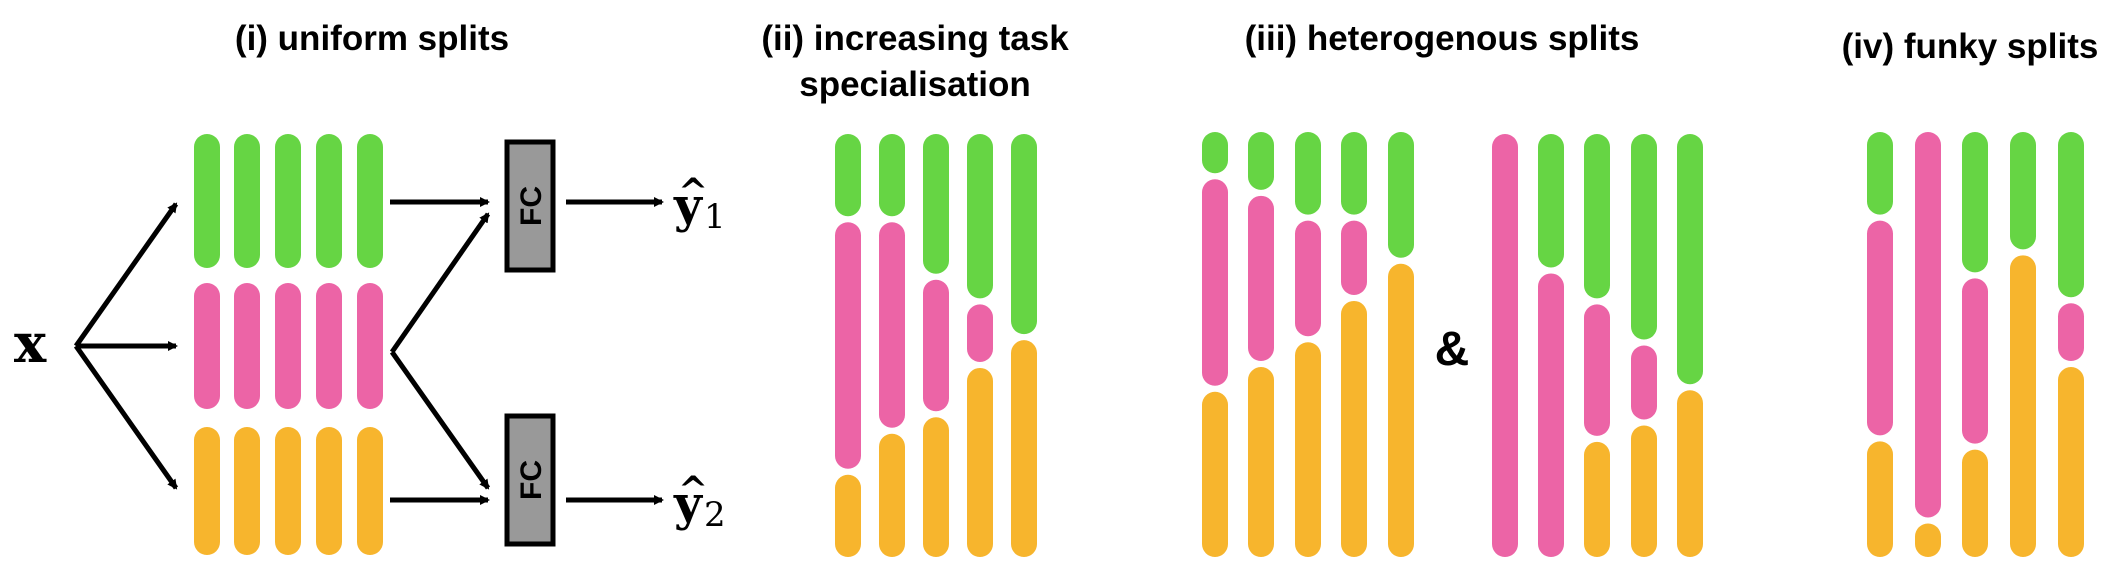  Describe the element at coordinates (1442, 38) in the screenshot. I see `panel-title-heterogenous: (iii) heterogenous splits` at that location.